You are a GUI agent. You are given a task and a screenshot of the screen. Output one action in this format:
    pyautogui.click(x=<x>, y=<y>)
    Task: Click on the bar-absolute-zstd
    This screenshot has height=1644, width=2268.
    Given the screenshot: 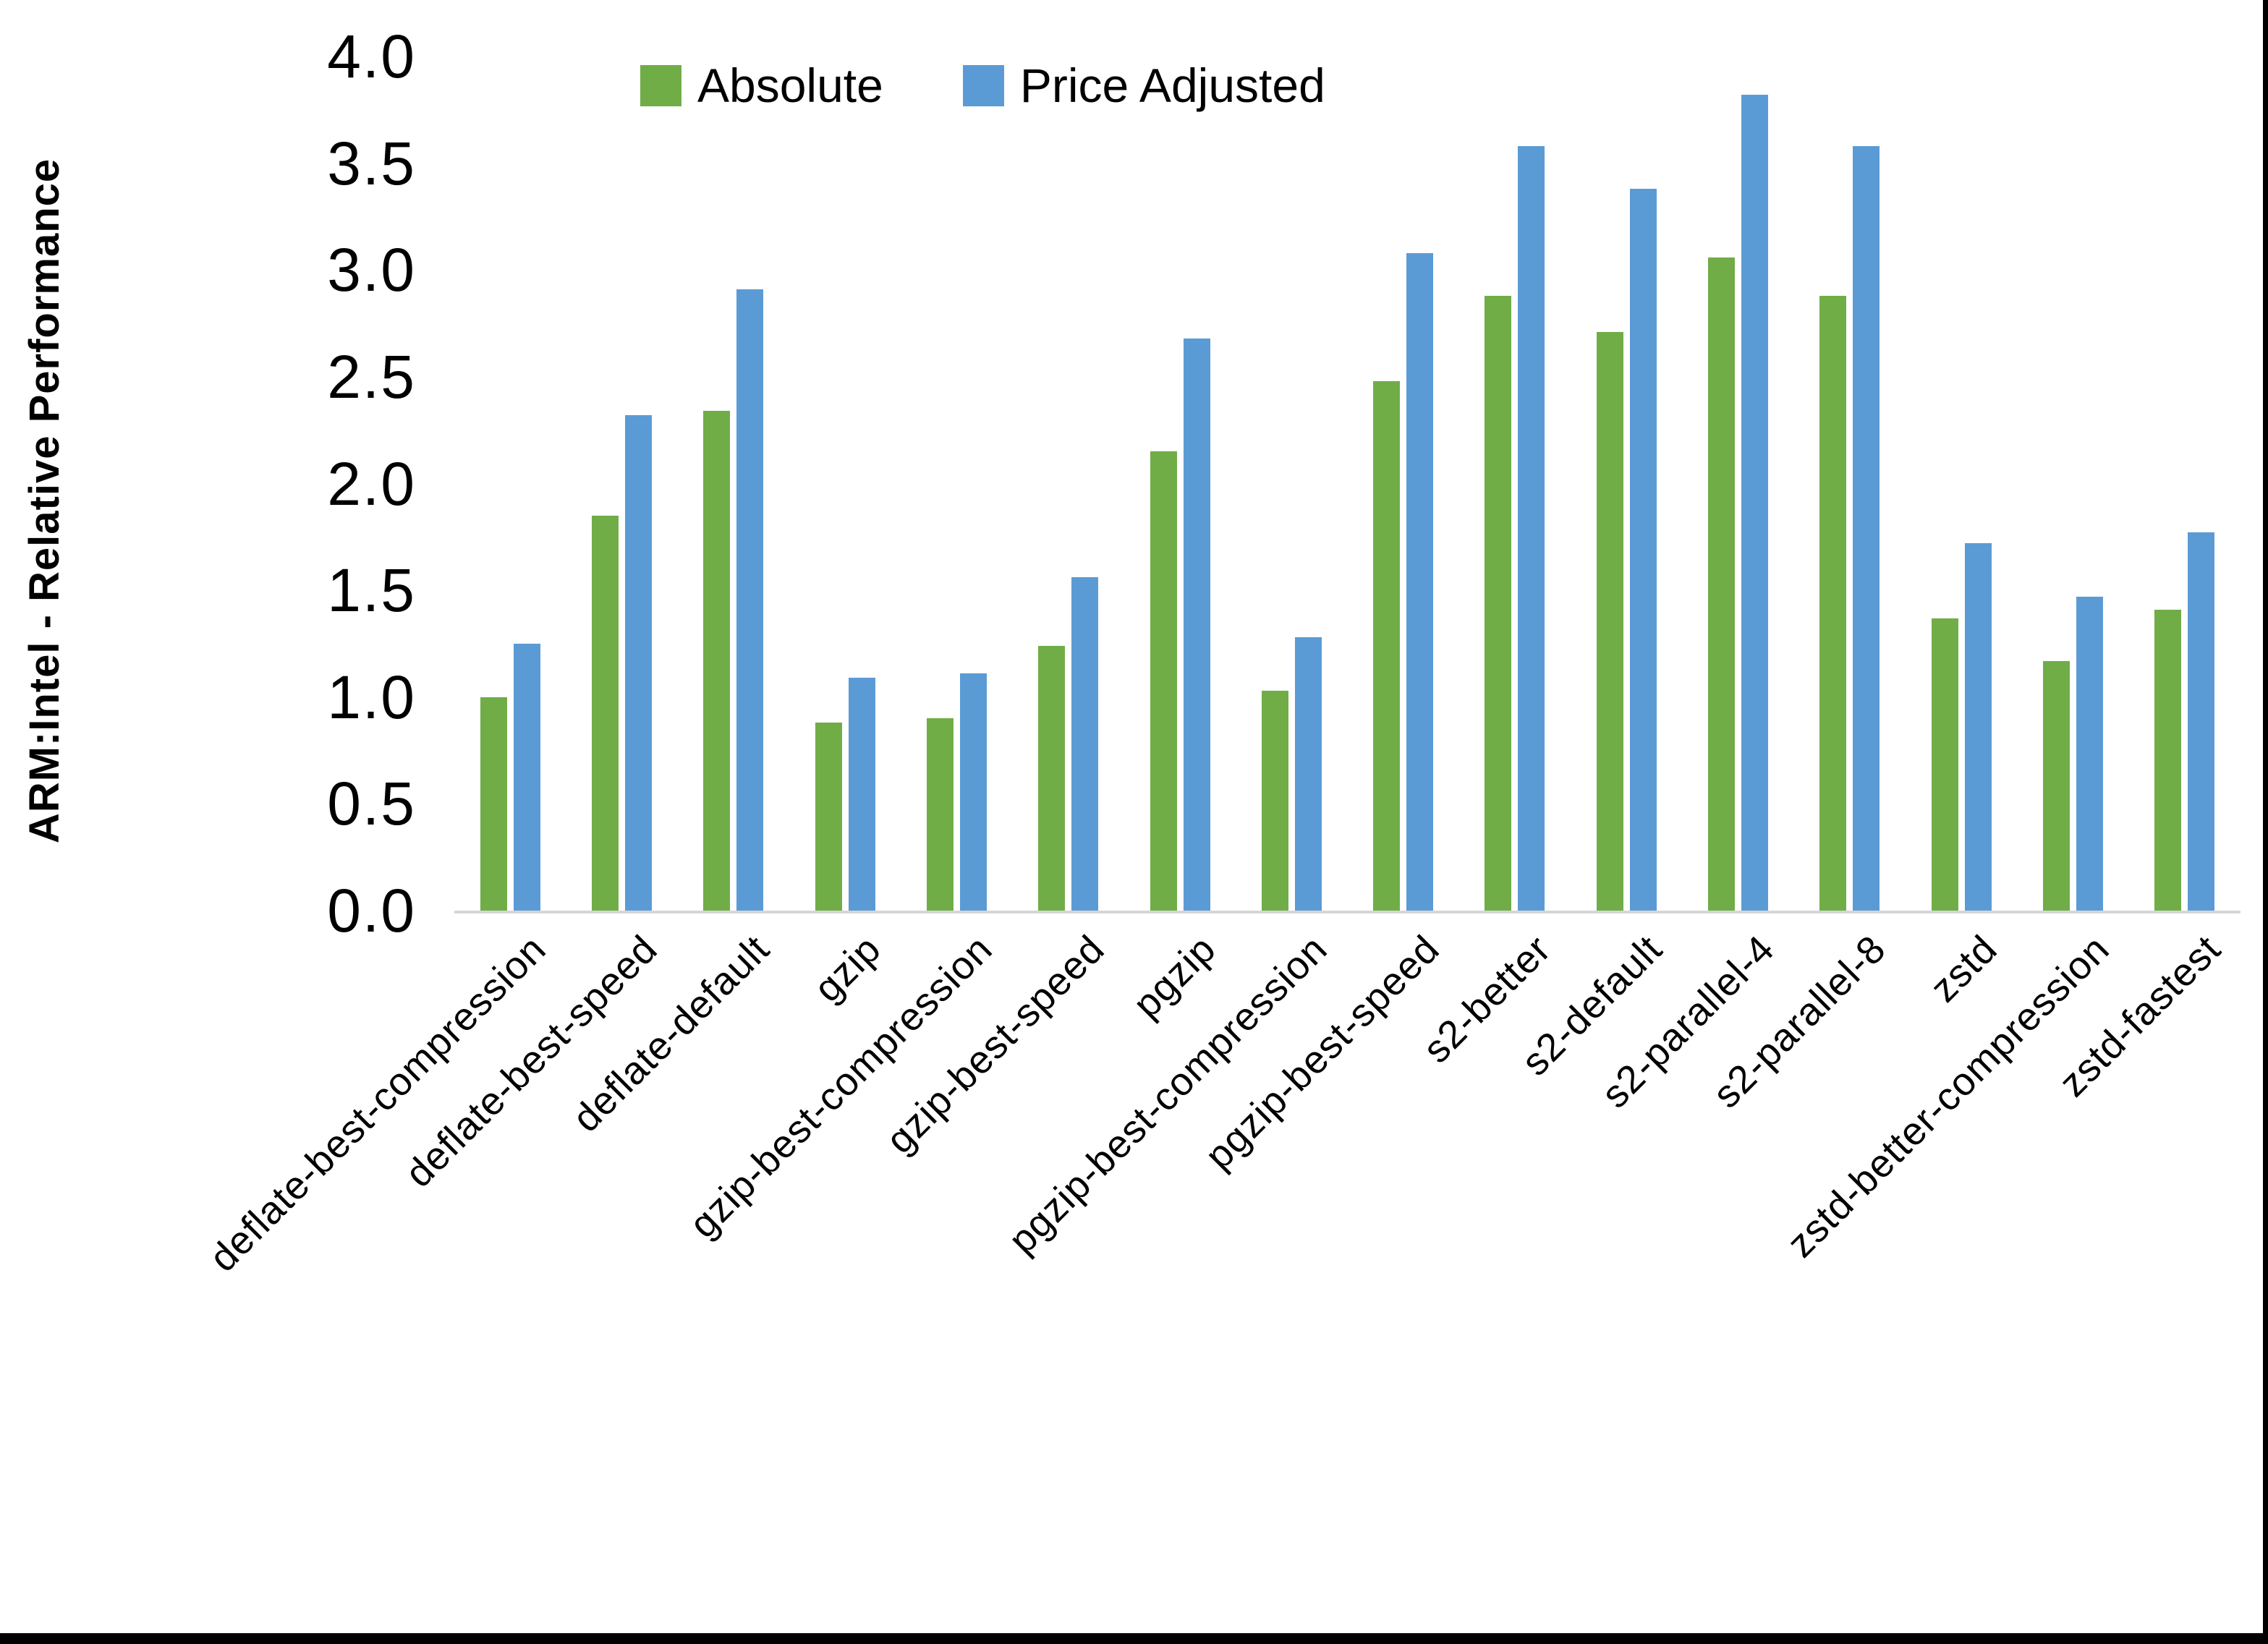 What is the action you would take?
    pyautogui.click(x=1944, y=764)
    